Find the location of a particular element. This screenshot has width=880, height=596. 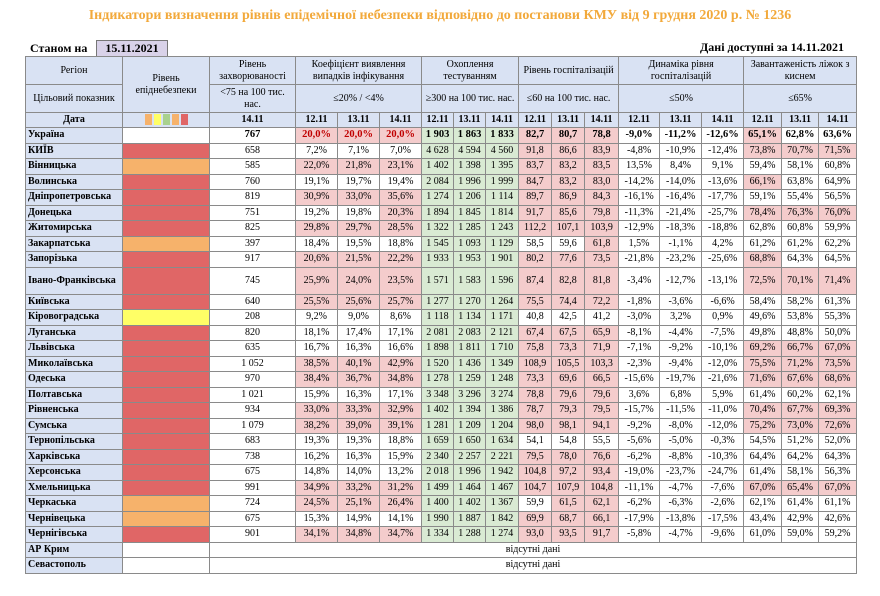

hosp-dyn-cell: -18,8% is located at coordinates (723, 228).